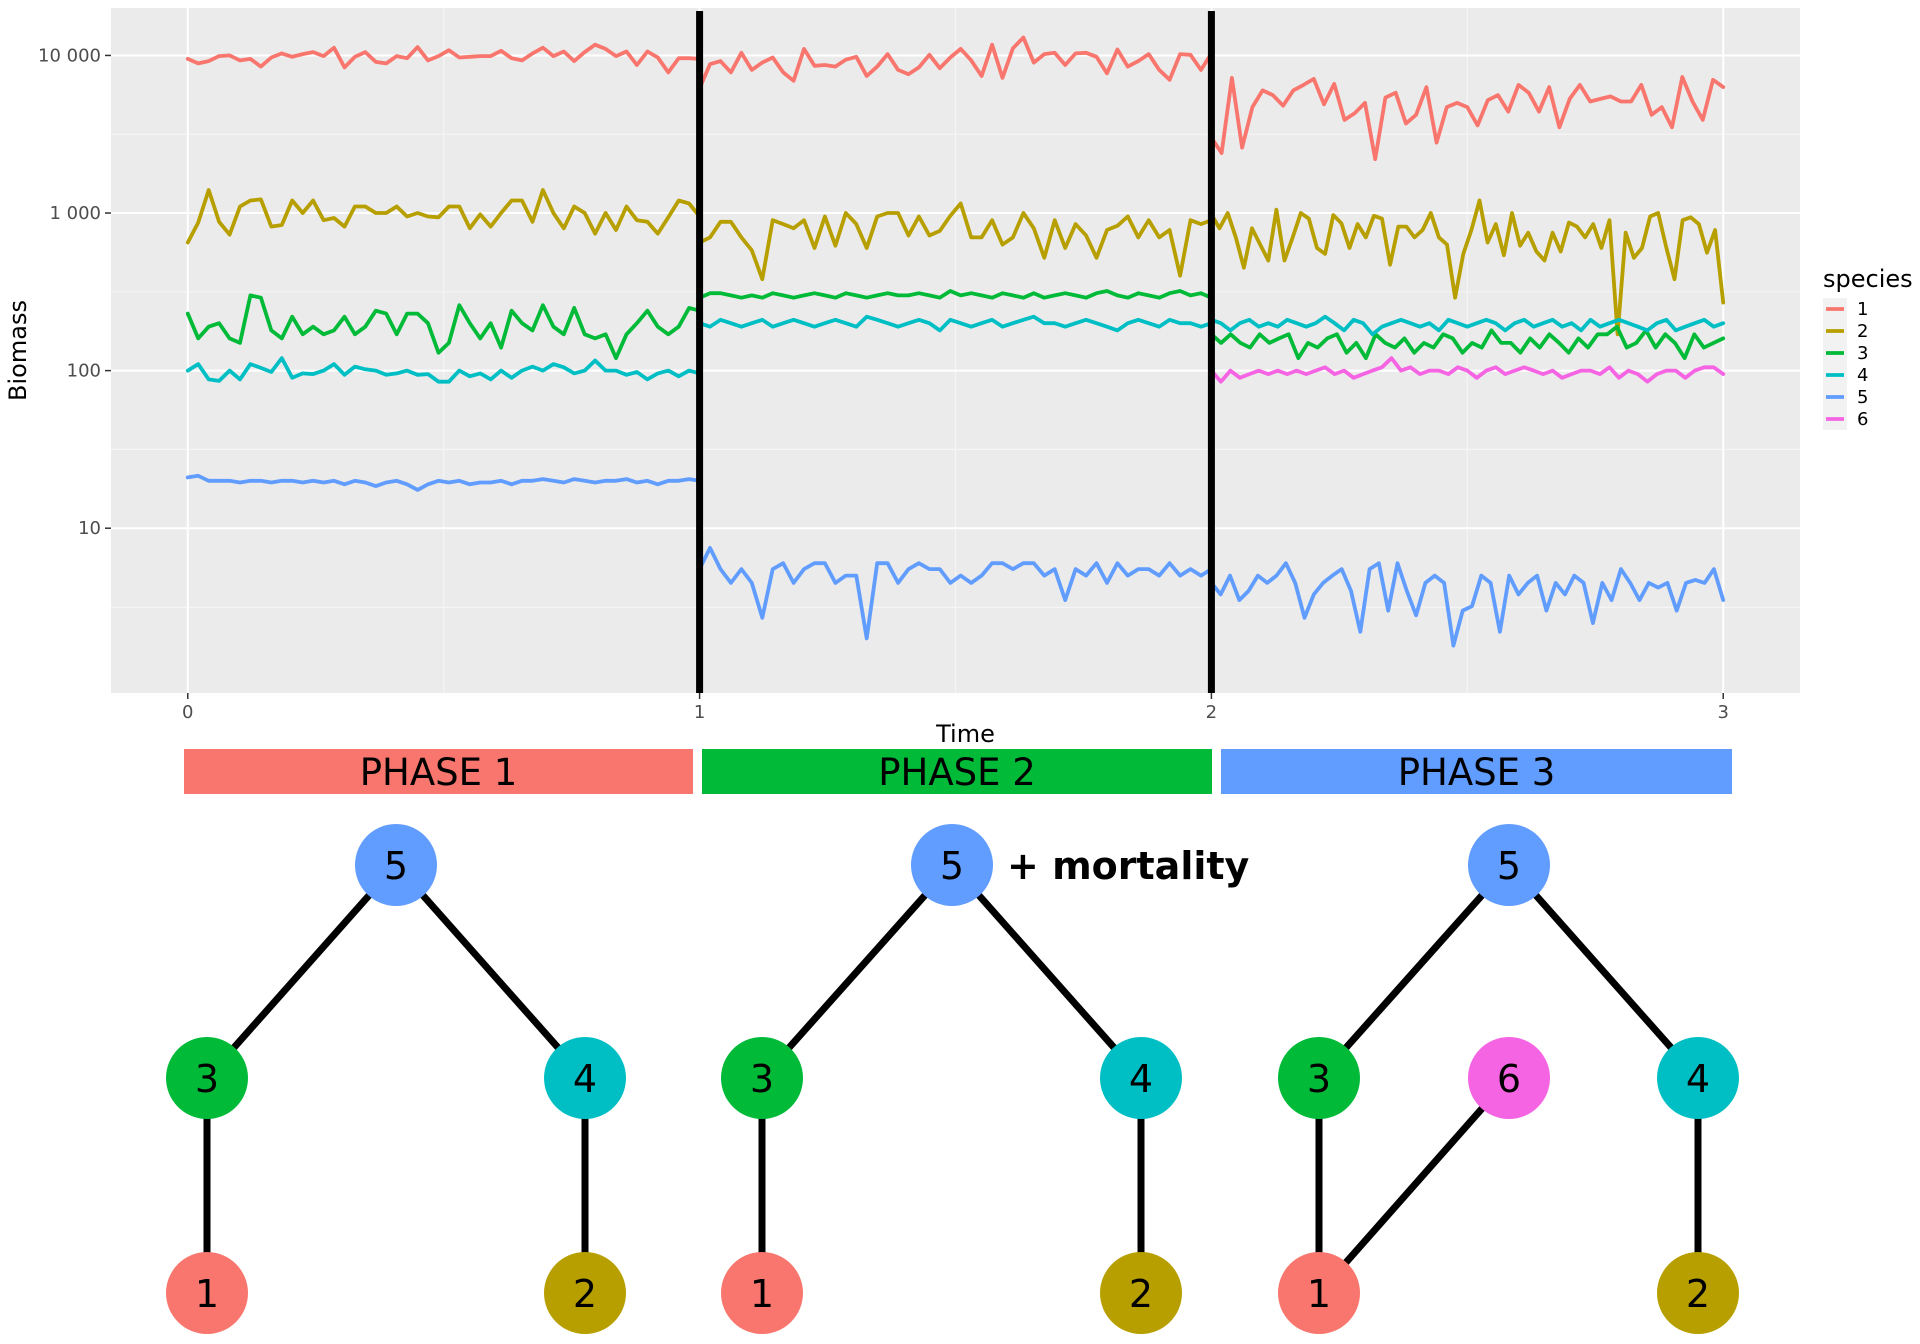 Image resolution: width=1920 pixels, height=1344 pixels. What do you see at coordinates (1868, 279) in the screenshot?
I see `legend-title: species` at bounding box center [1868, 279].